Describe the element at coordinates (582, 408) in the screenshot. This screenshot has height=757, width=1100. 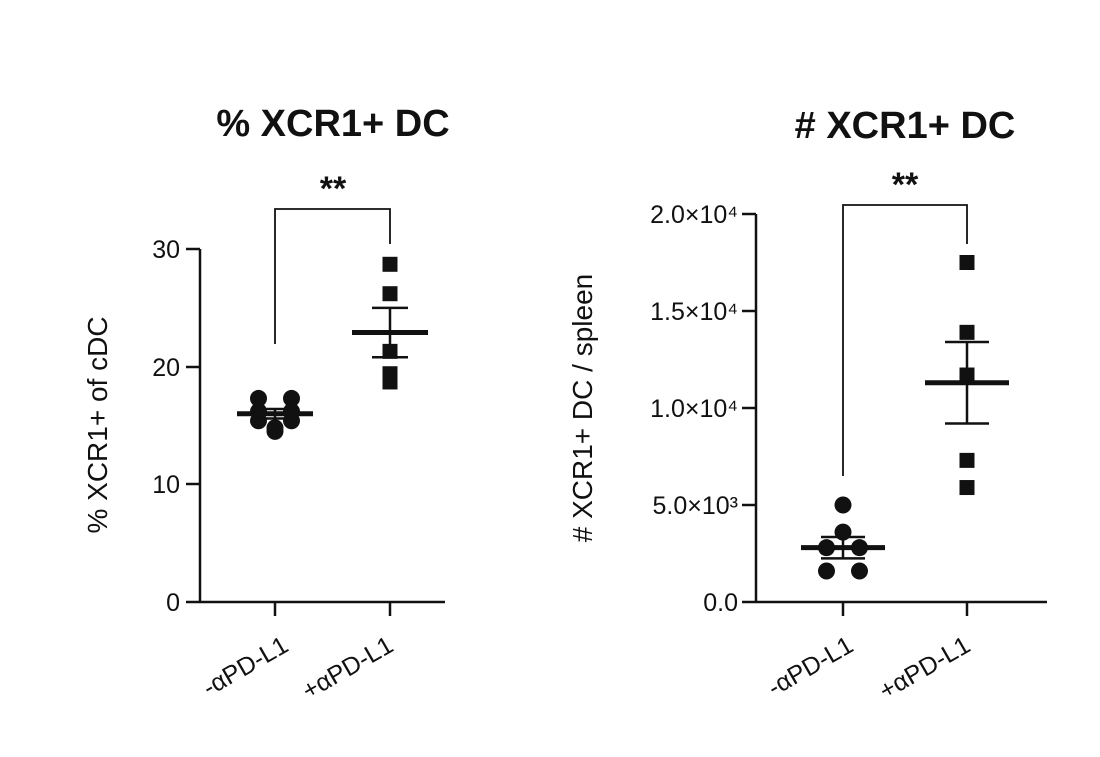
I see `y-axis-label: # XCR1+ DC / spleen` at that location.